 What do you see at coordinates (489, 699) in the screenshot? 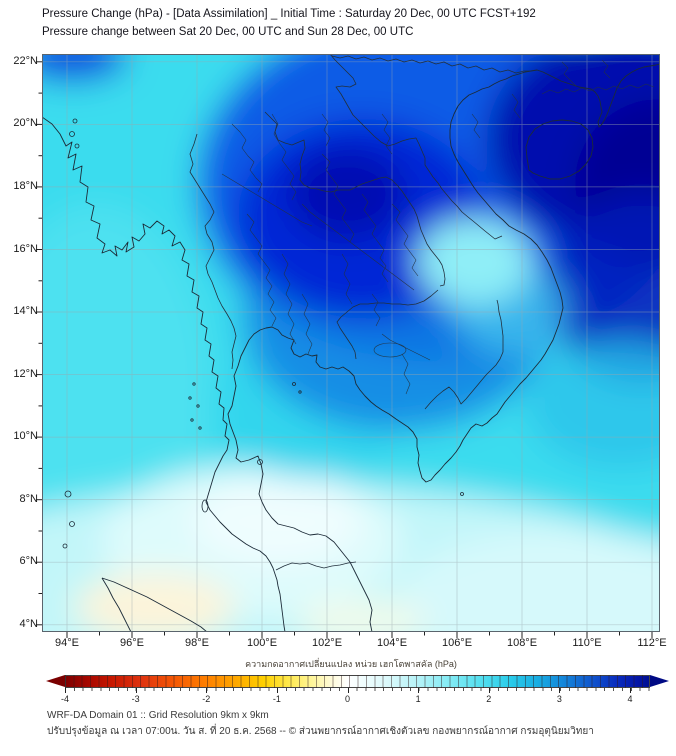
I see `colorbar-tick-label: 2` at bounding box center [489, 699].